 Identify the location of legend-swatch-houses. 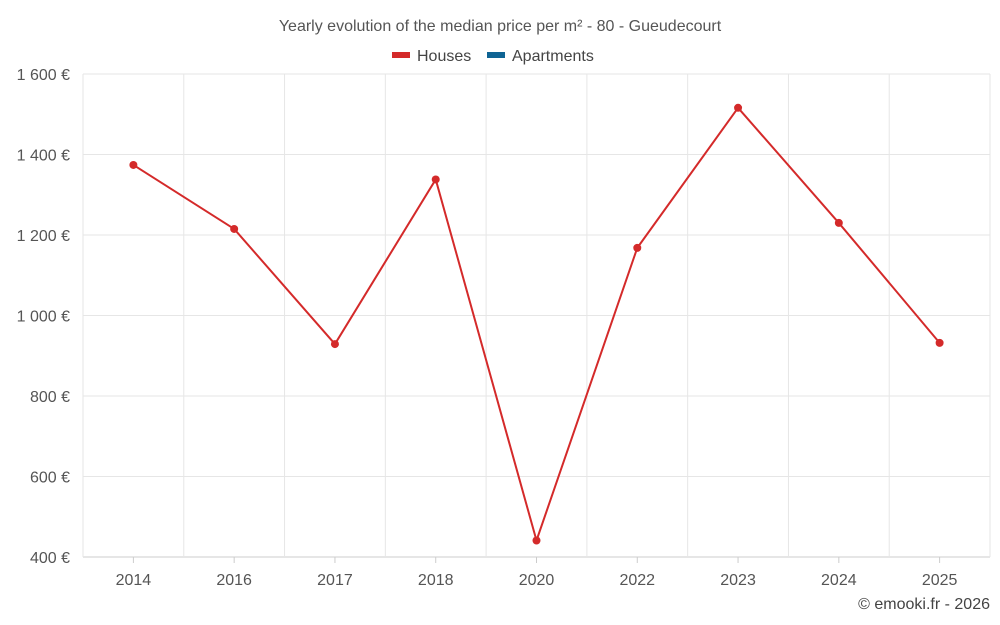
(401, 55).